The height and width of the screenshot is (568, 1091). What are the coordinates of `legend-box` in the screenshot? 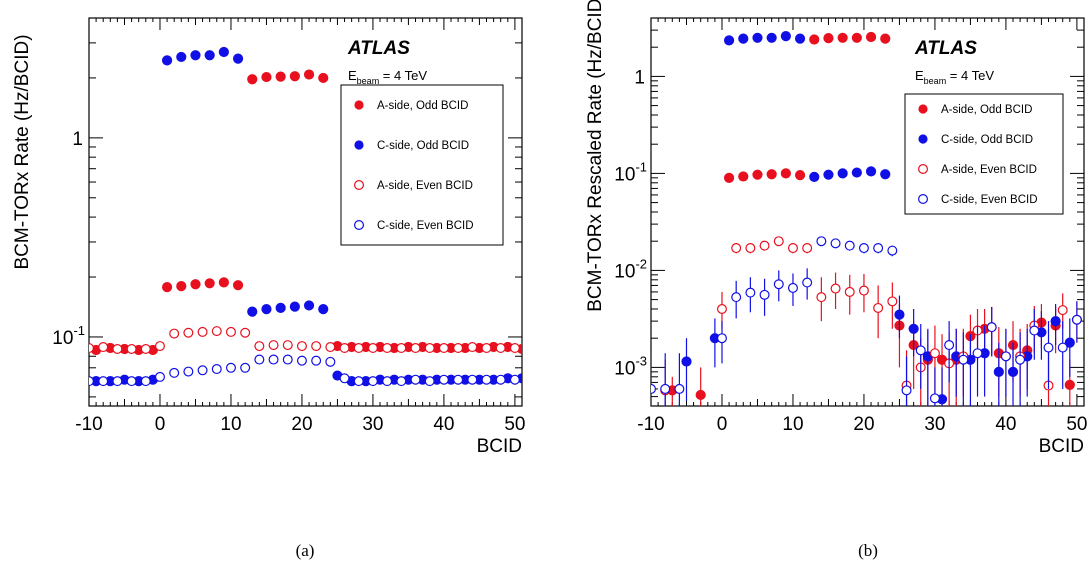 It's located at (984, 154).